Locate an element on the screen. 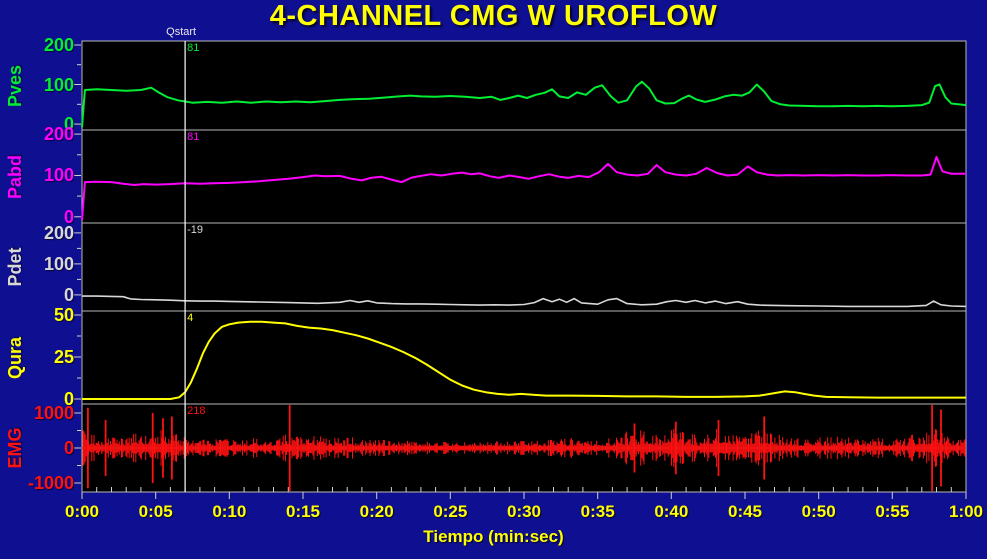 This screenshot has width=987, height=559. pabd-trace is located at coordinates (523, 188).